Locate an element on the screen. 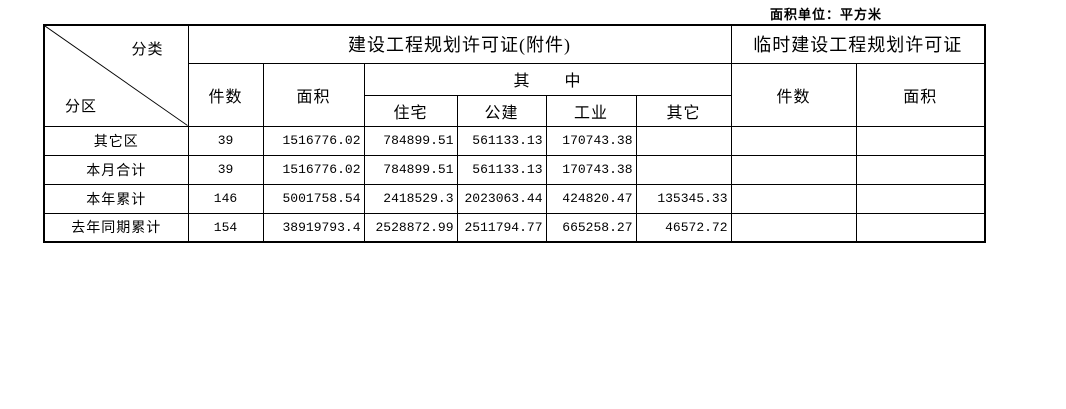 The width and height of the screenshot is (1066, 409). header-area: 面积 is located at coordinates (313, 94).